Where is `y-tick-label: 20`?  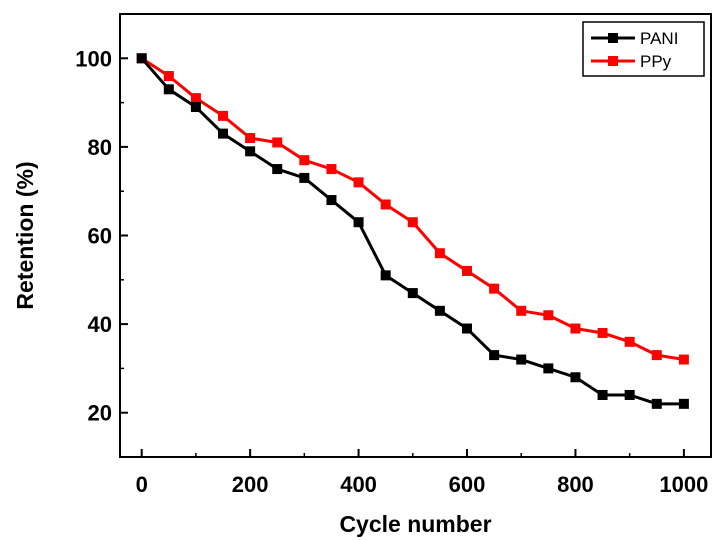 y-tick-label: 20 is located at coordinates (100, 413).